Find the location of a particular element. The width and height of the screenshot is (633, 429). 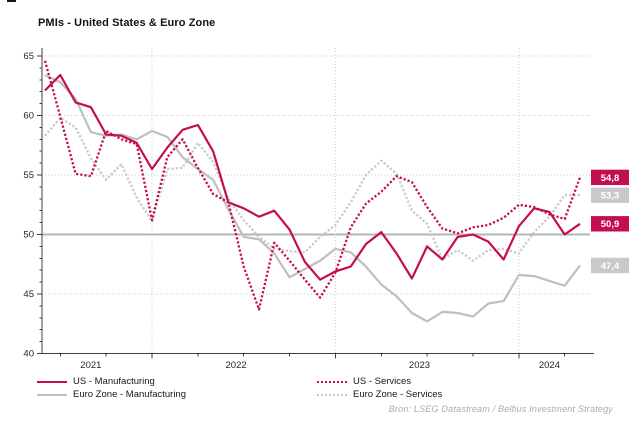

y-axis-label: 55 is located at coordinates (28, 175).